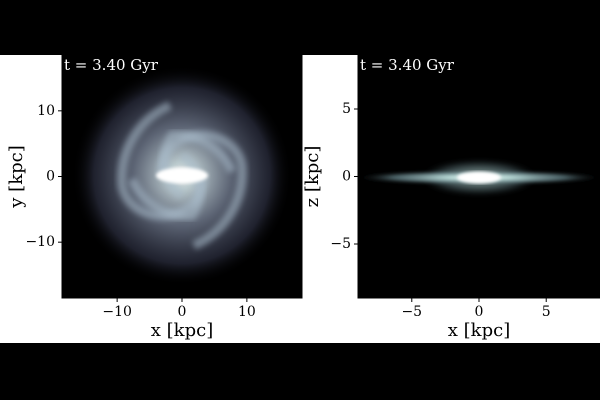 The image size is (600, 400). I want to click on y-tick-label: 5, so click(346, 109).